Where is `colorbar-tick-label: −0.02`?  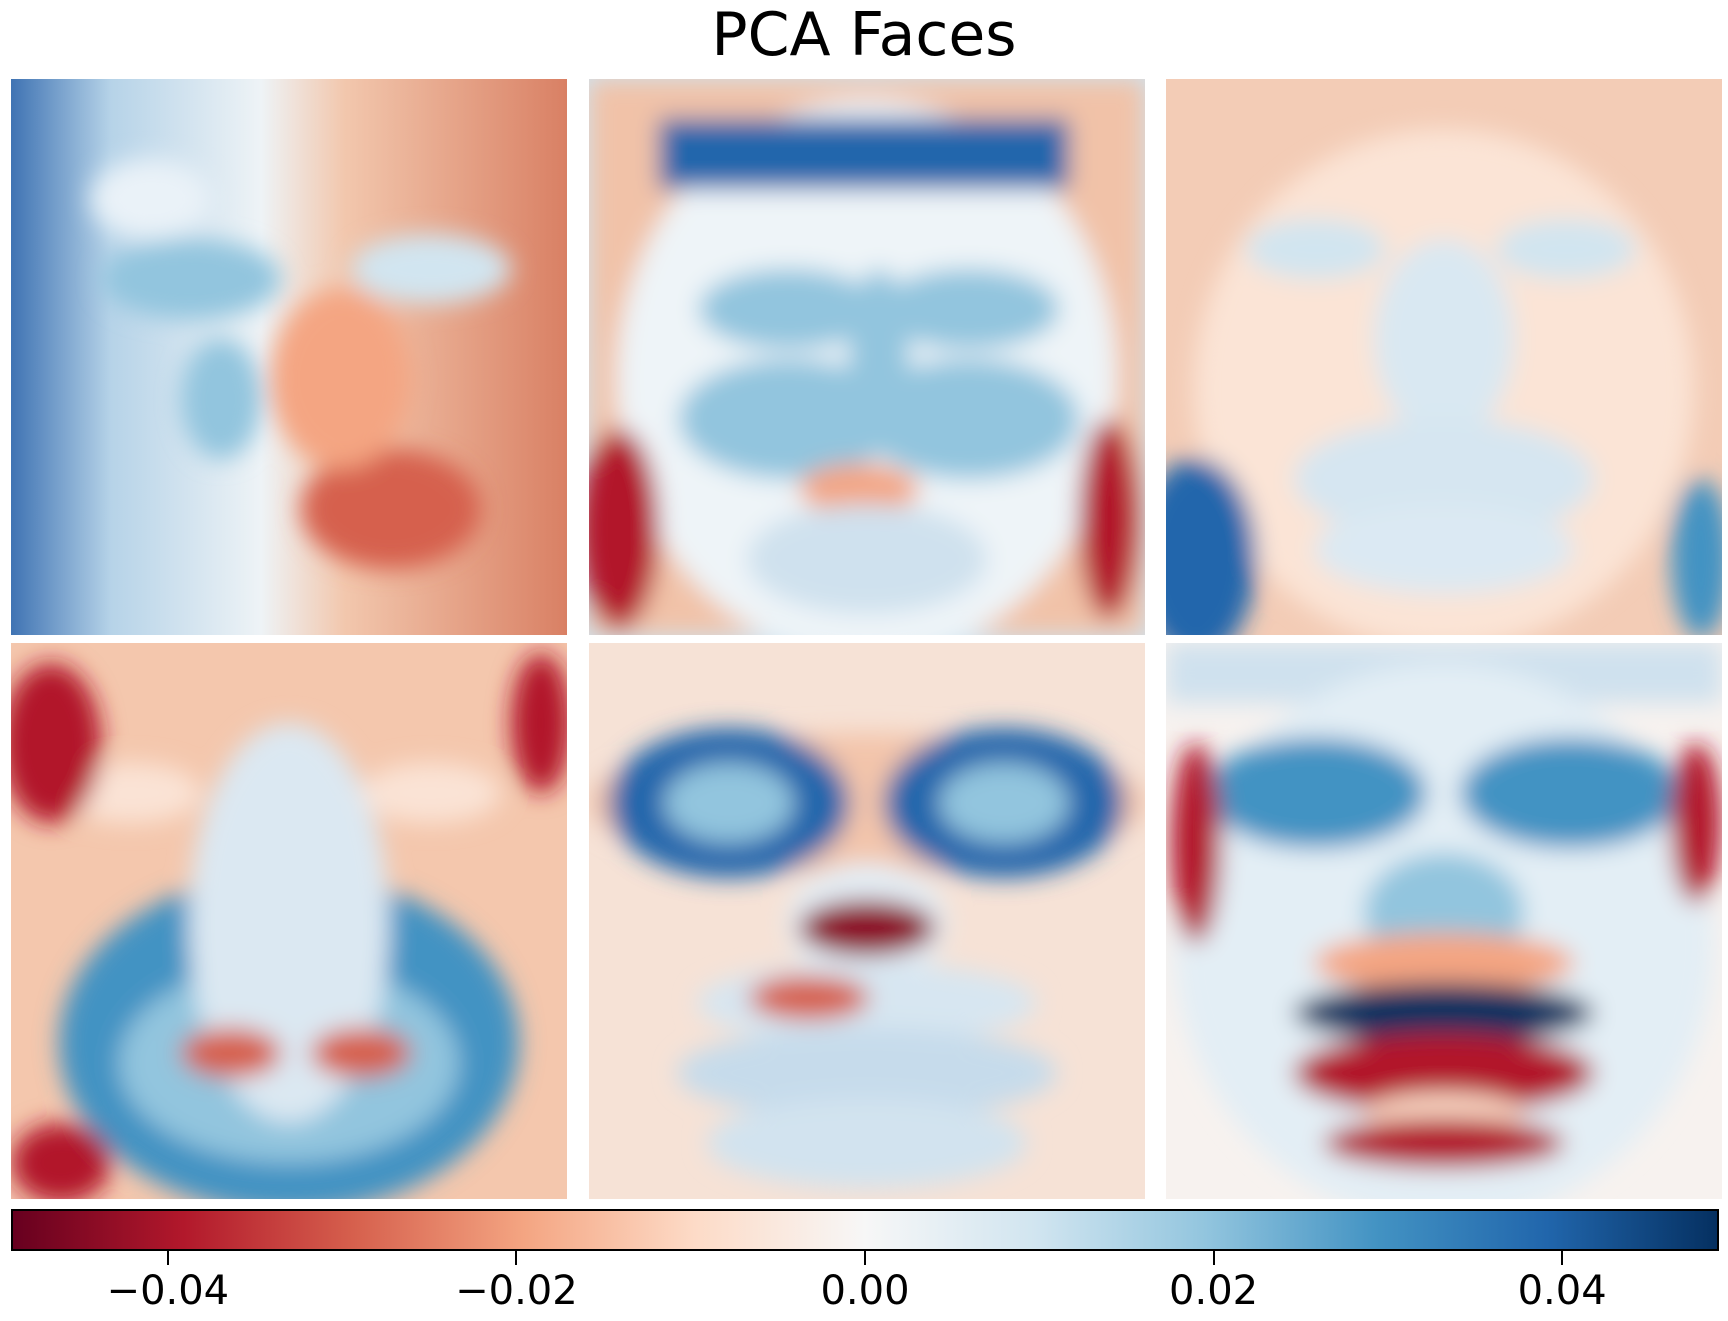
colorbar-tick-label: −0.02 is located at coordinates (516, 1291).